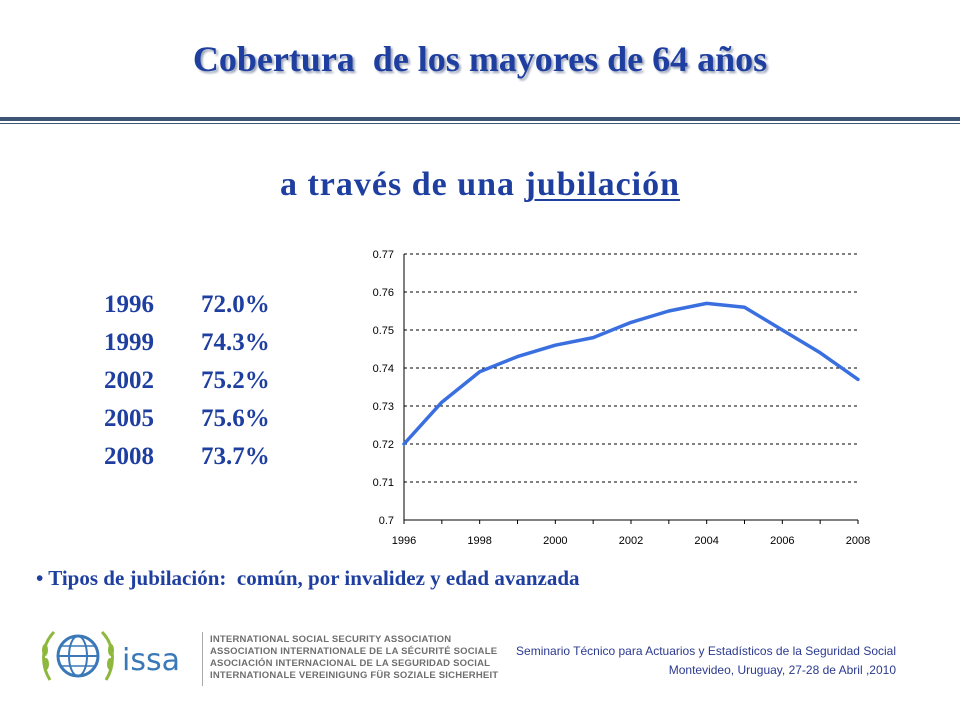 Image resolution: width=960 pixels, height=720 pixels. What do you see at coordinates (235, 418) in the screenshot?
I see `value-cell: 75.6%` at bounding box center [235, 418].